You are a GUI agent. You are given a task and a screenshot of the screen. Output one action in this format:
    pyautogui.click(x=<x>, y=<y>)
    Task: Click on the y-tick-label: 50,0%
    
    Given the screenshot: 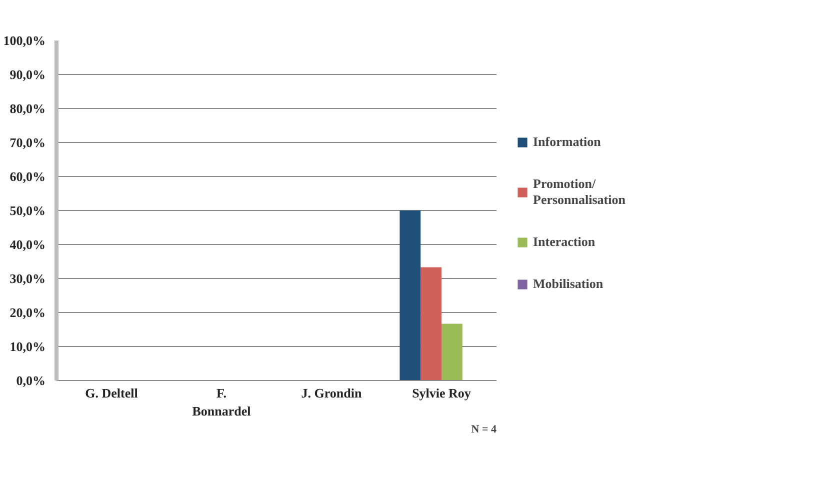 What is the action you would take?
    pyautogui.click(x=28, y=210)
    